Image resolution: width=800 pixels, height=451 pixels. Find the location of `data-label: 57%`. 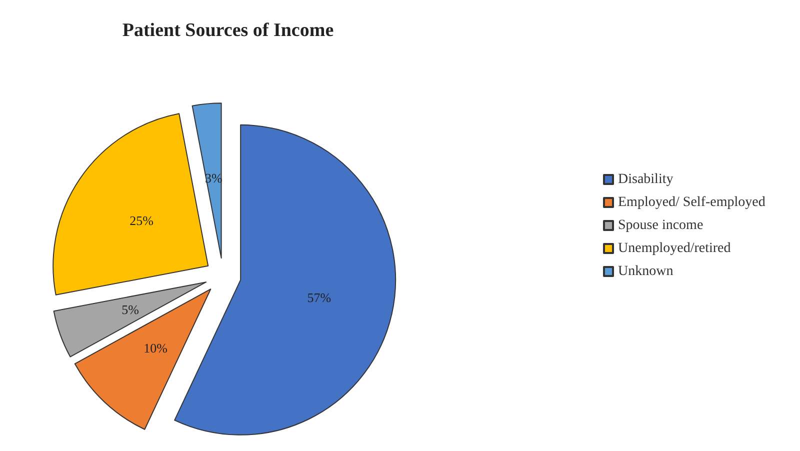

data-label: 57% is located at coordinates (319, 297).